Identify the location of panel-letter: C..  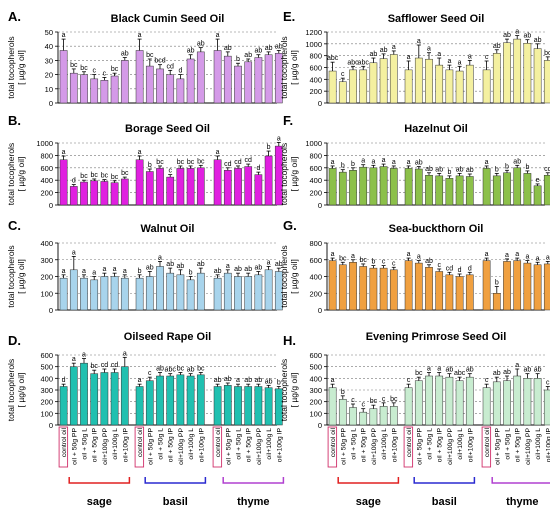
(14, 225).